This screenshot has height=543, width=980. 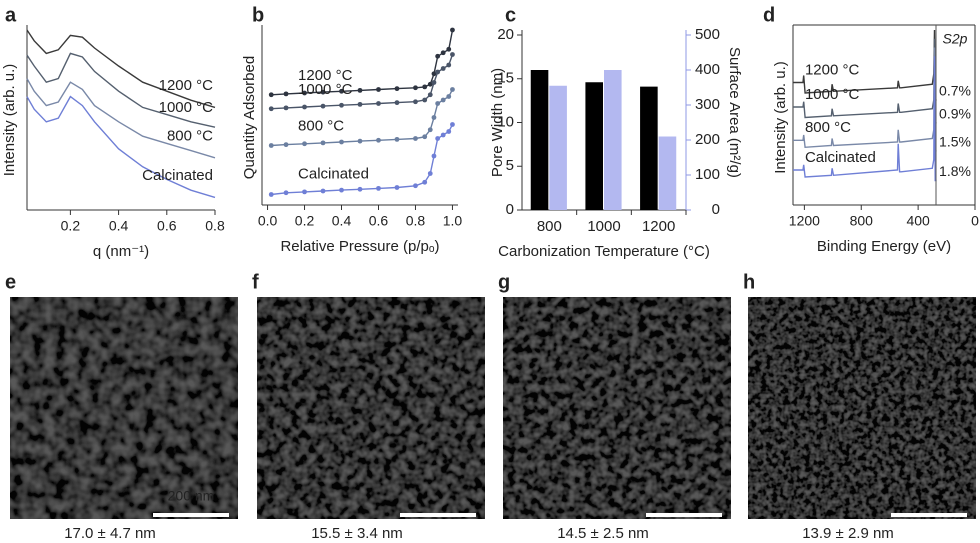 I want to click on x-tick-label: 800, so click(x=862, y=221).